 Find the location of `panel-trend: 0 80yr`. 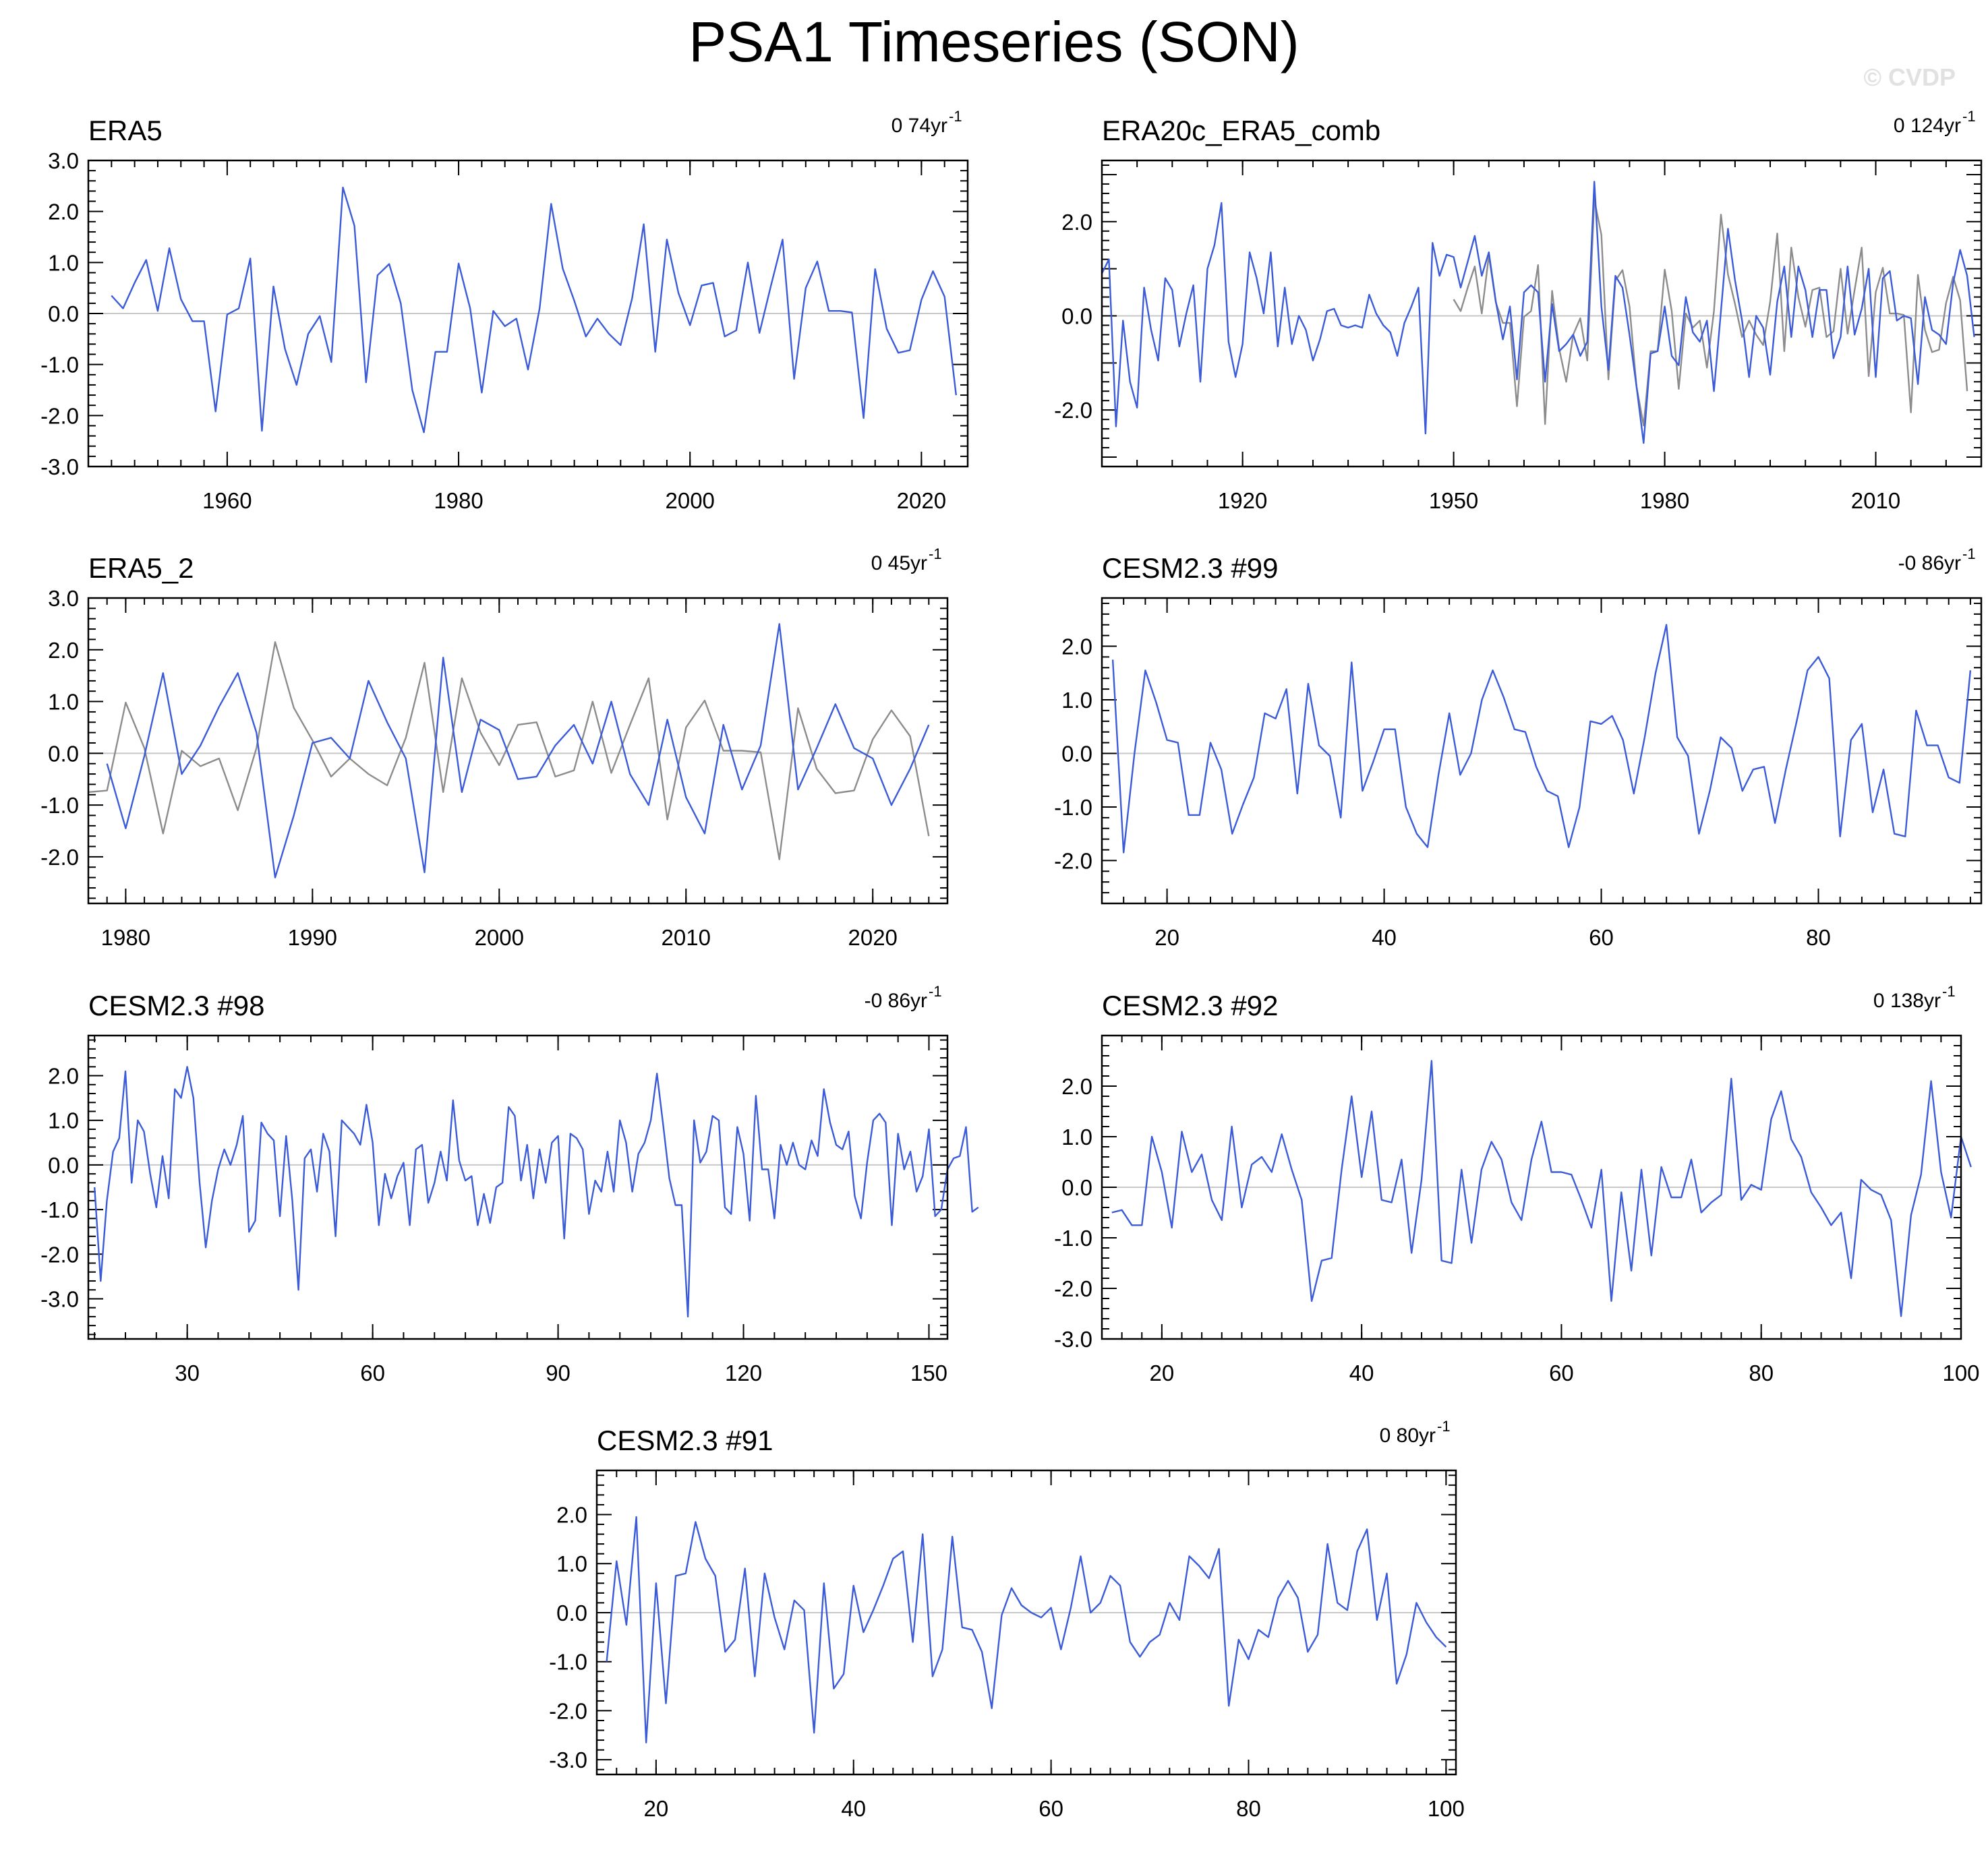

panel-trend: 0 80yr is located at coordinates (1408, 1436).